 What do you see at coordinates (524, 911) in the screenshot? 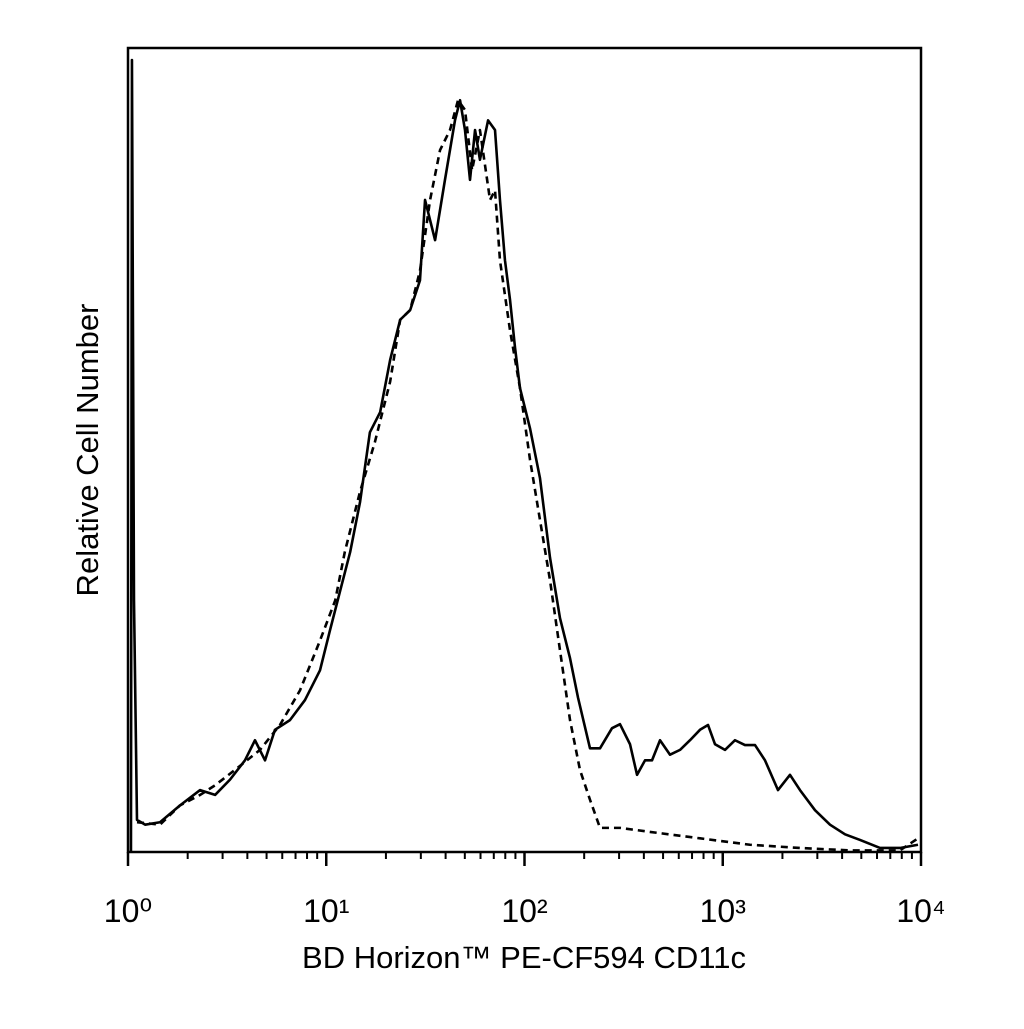
I see `x-tick-label: 10²` at bounding box center [524, 911].